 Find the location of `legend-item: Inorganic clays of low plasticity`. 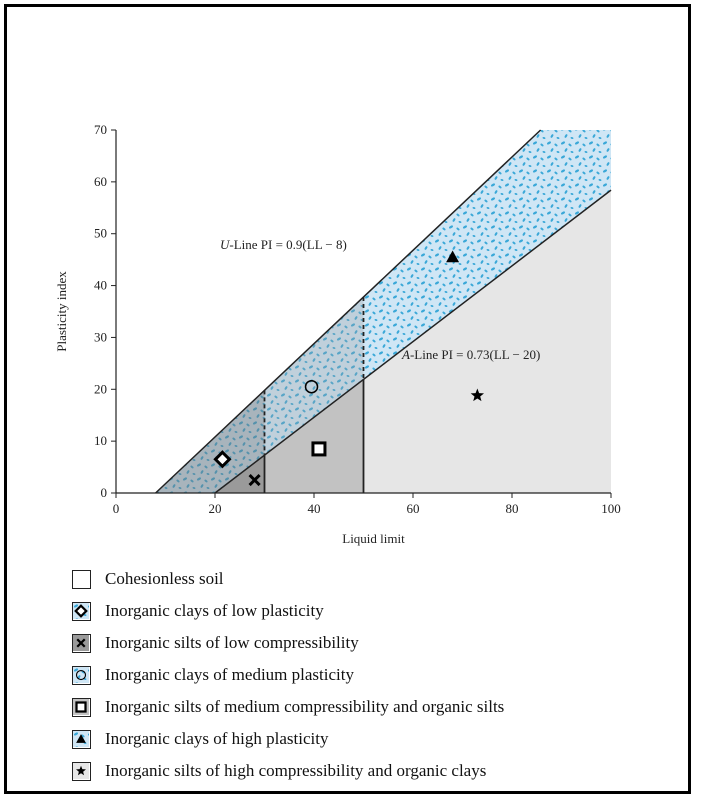

legend-item: Inorganic clays of low plasticity is located at coordinates (288, 611).